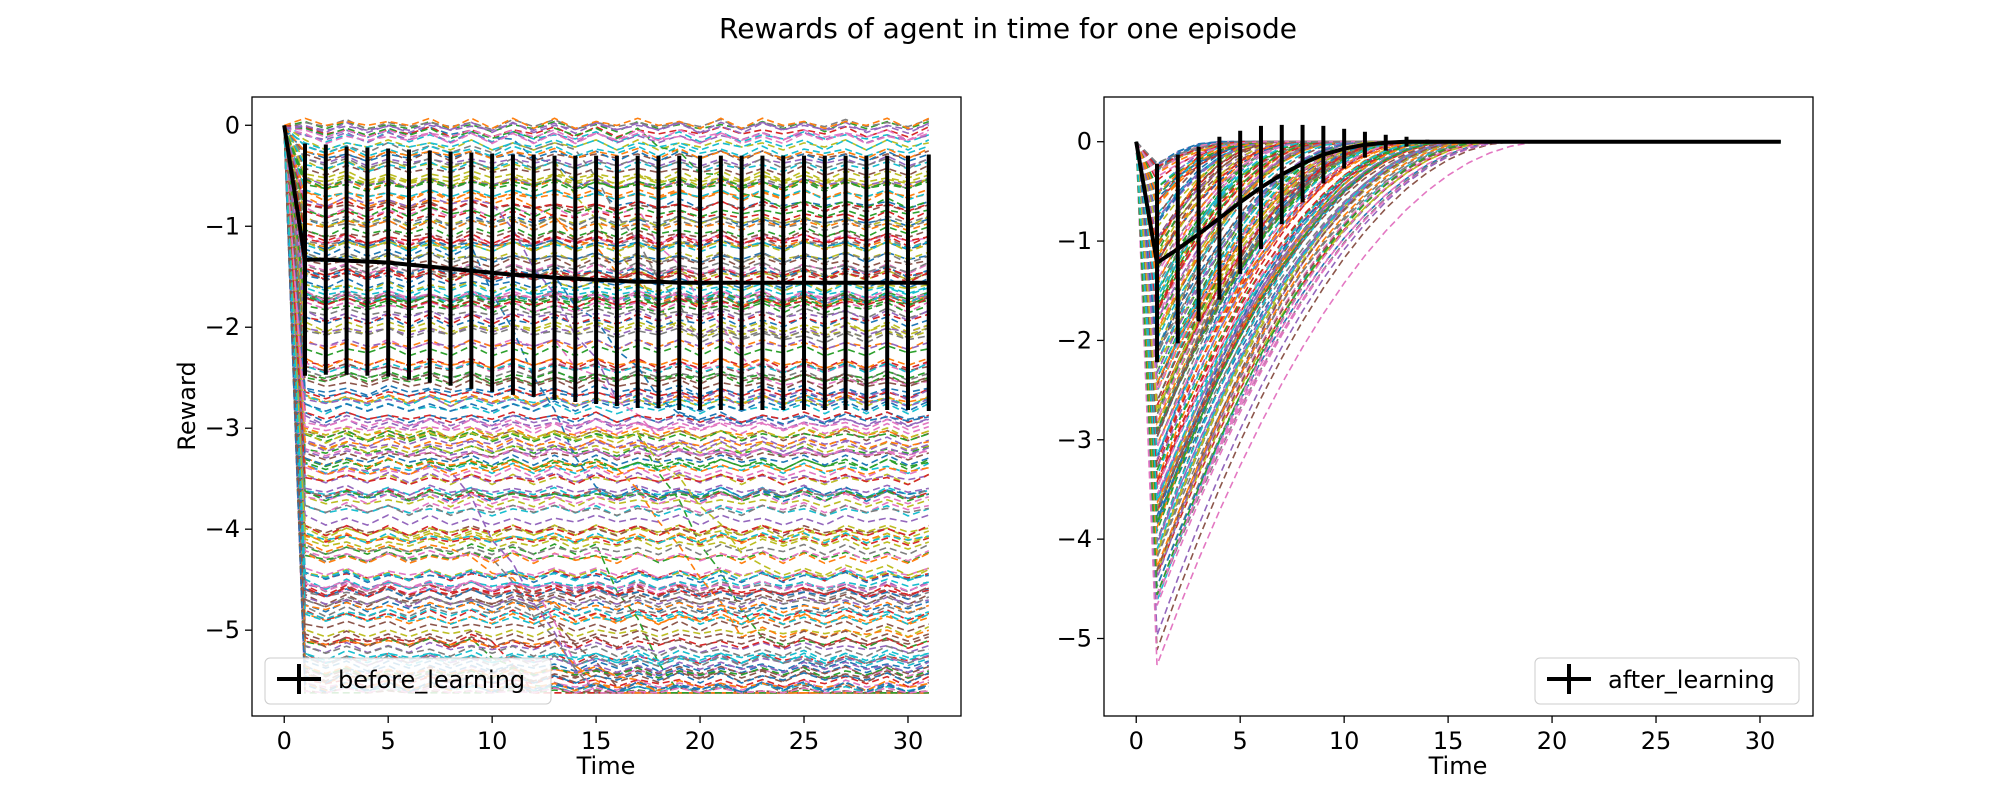 The image size is (2000, 800). I want to click on legend-box-after, so click(1667, 681).